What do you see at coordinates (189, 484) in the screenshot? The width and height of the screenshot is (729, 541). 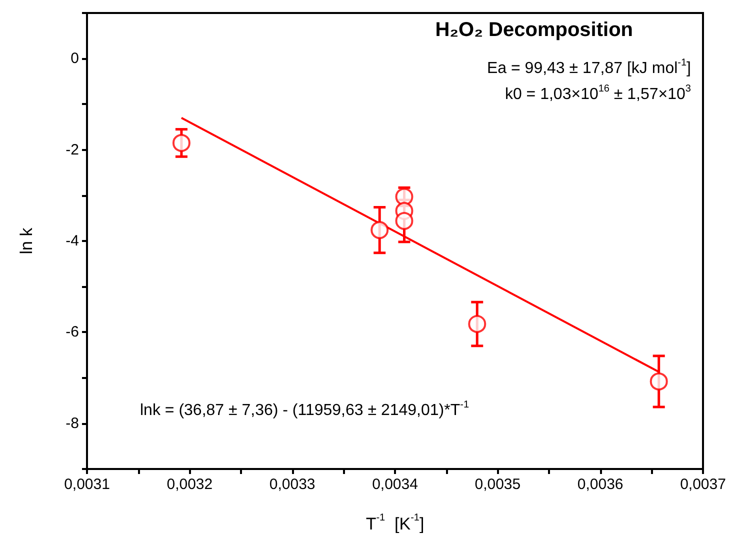 I see `x-tick-label: 0,0032` at bounding box center [189, 484].